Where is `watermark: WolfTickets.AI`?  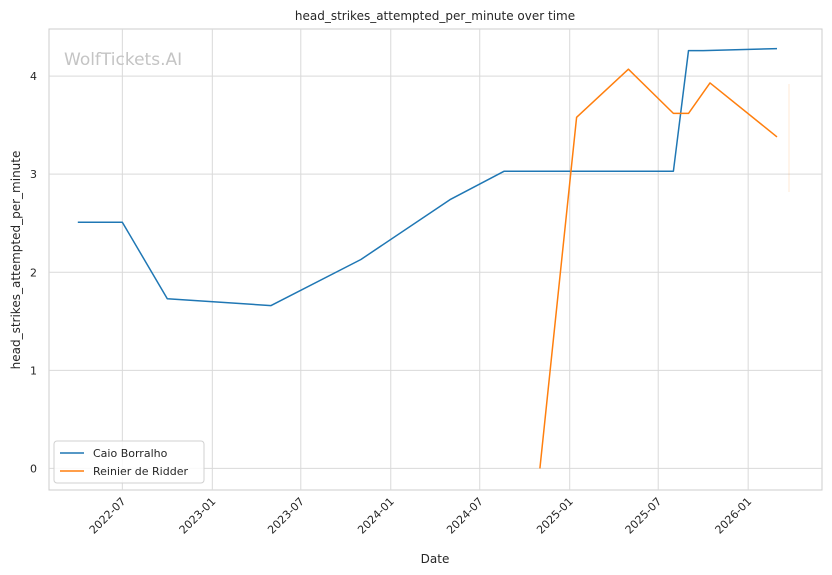 watermark: WolfTickets.AI is located at coordinates (123, 60).